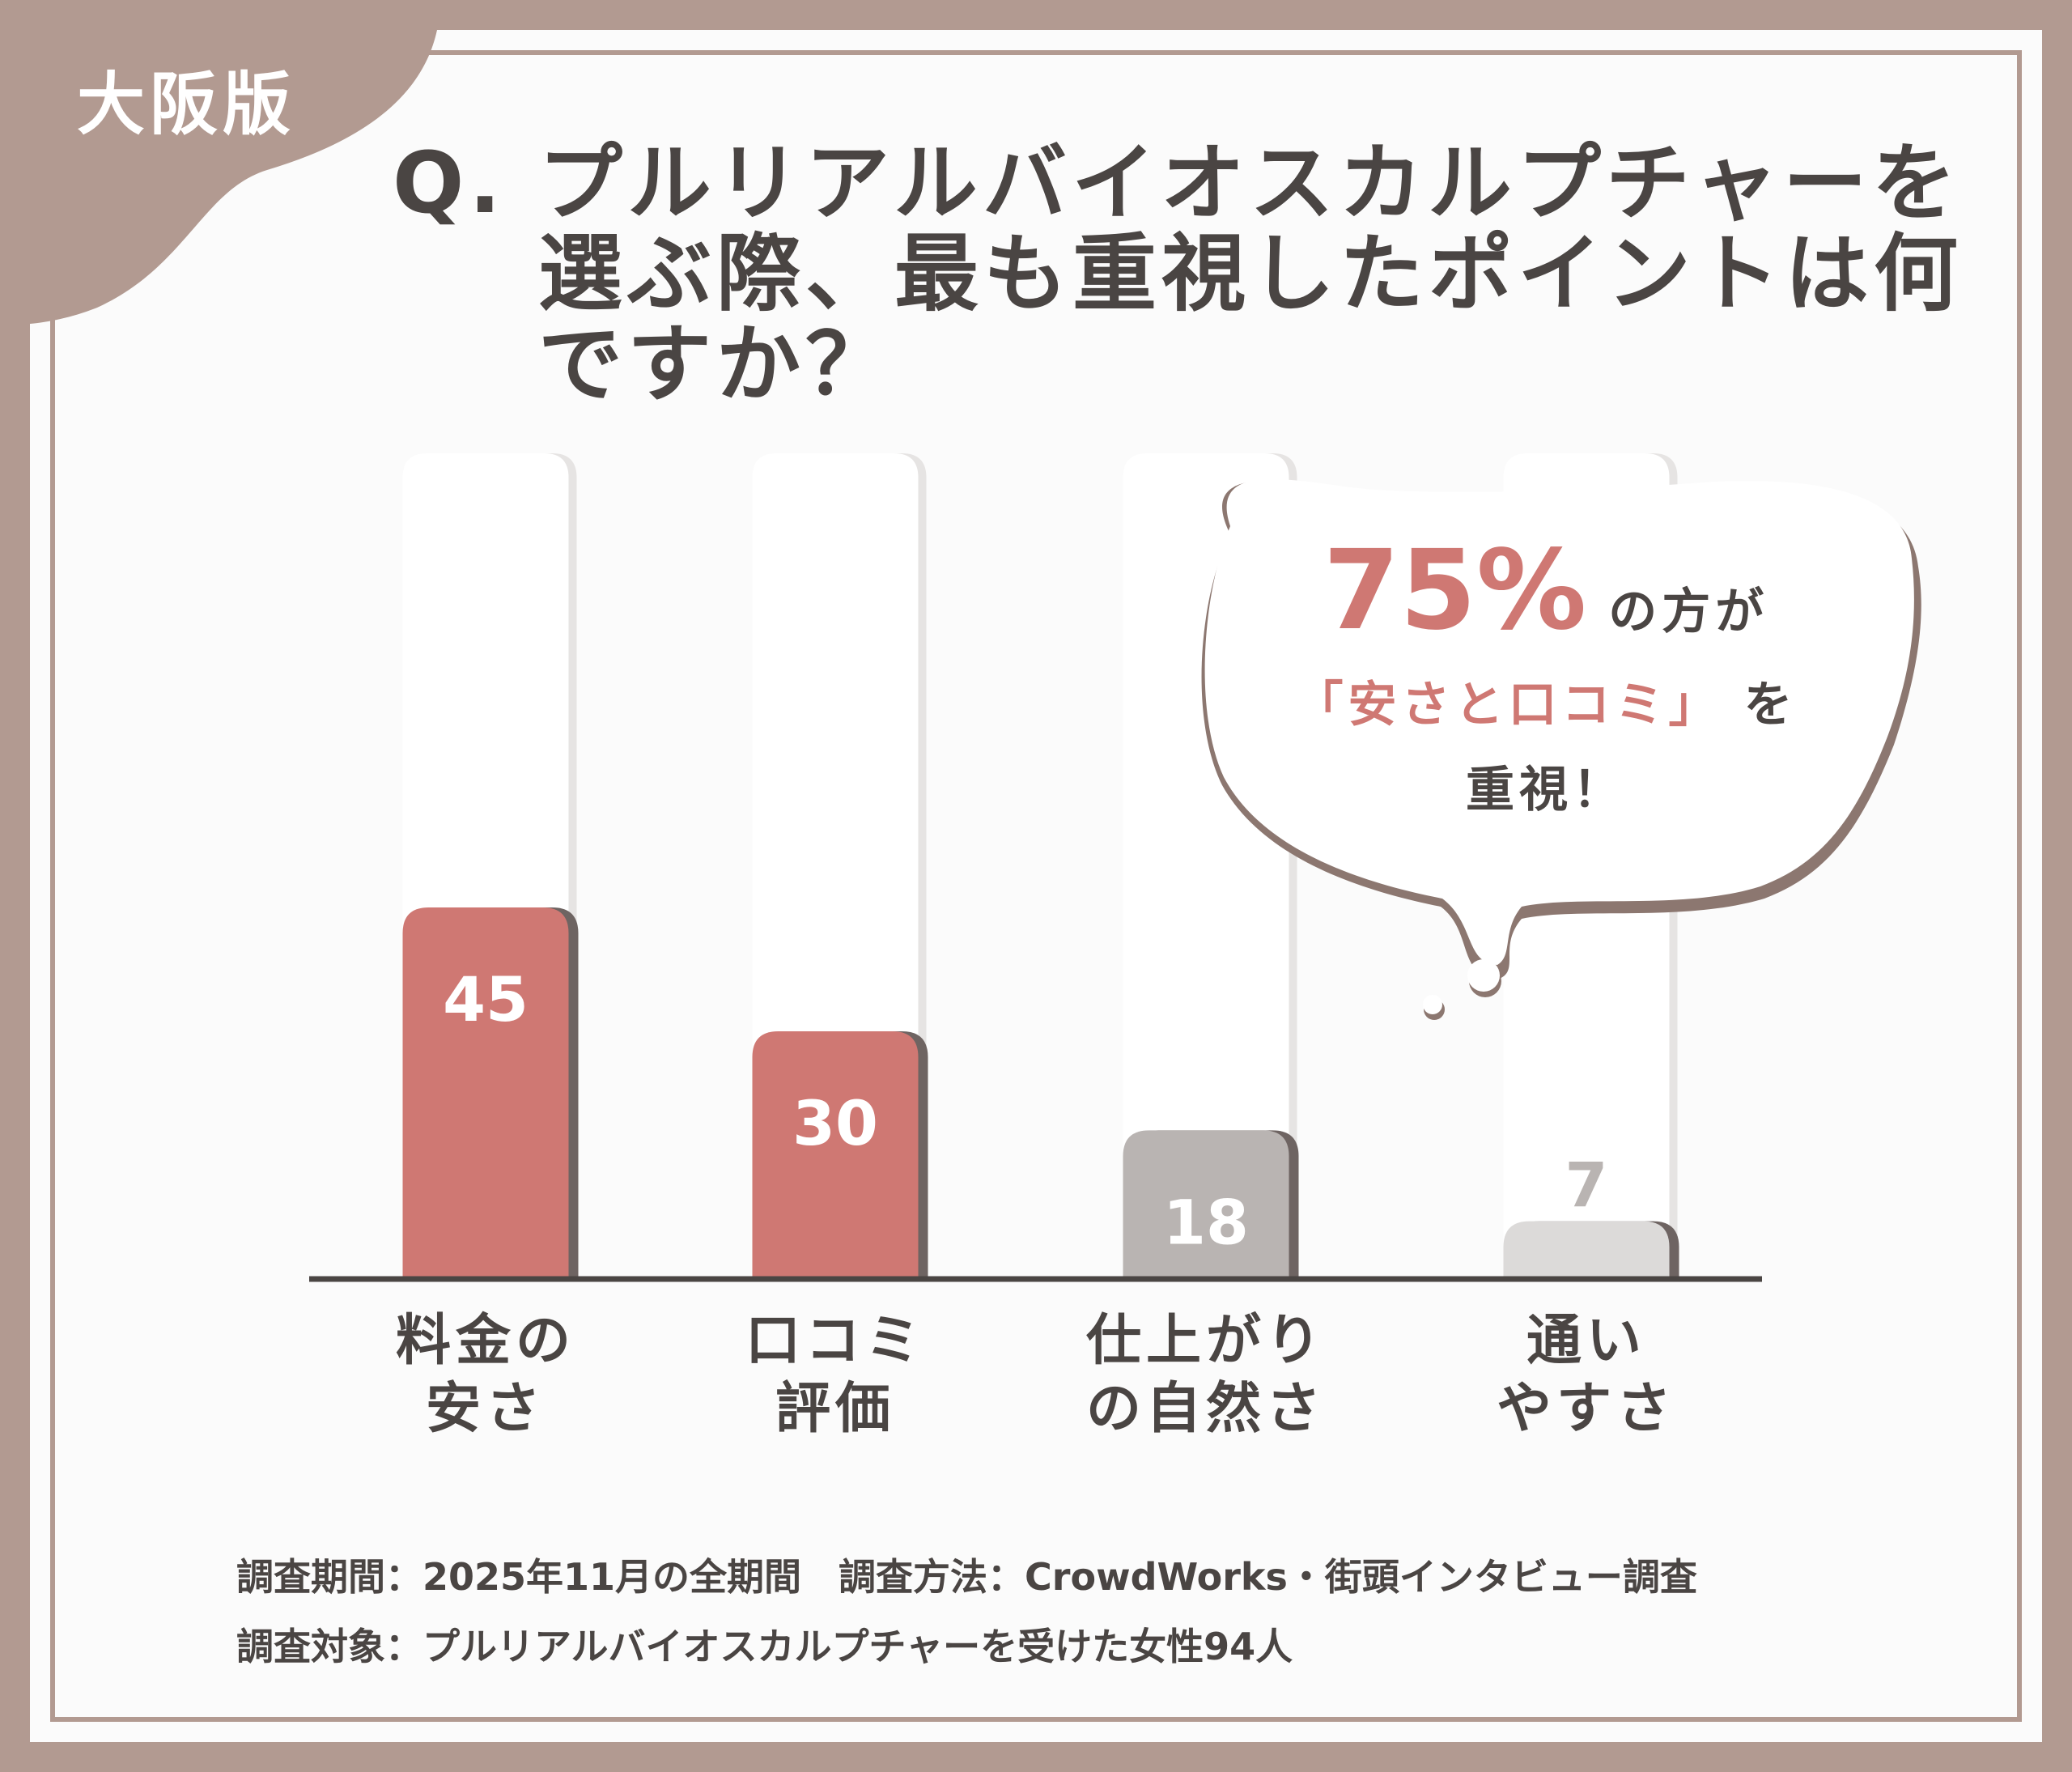 Image resolution: width=2072 pixels, height=1772 pixels. I want to click on thought-dot-small-fill, so click(1432, 1005).